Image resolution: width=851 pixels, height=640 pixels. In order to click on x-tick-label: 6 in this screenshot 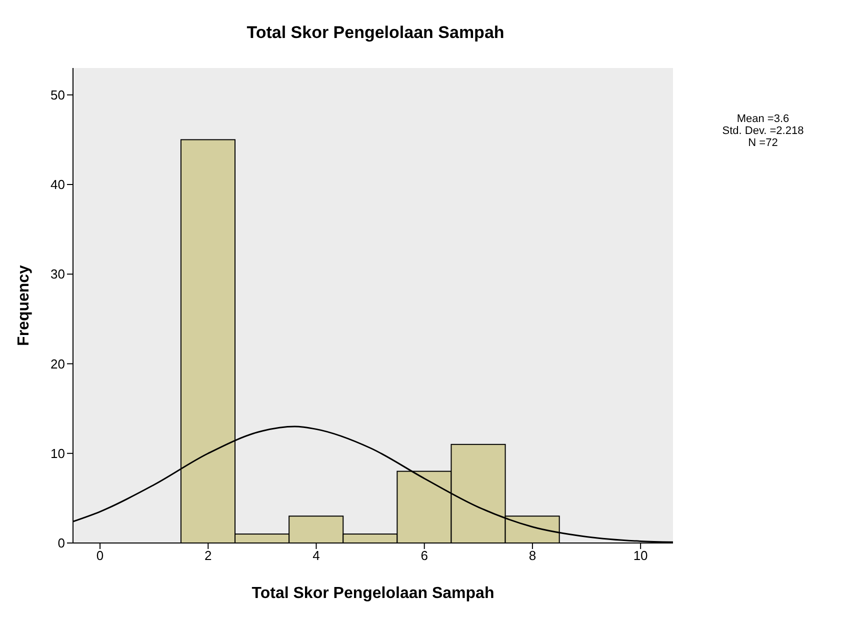, I will do `click(424, 556)`.